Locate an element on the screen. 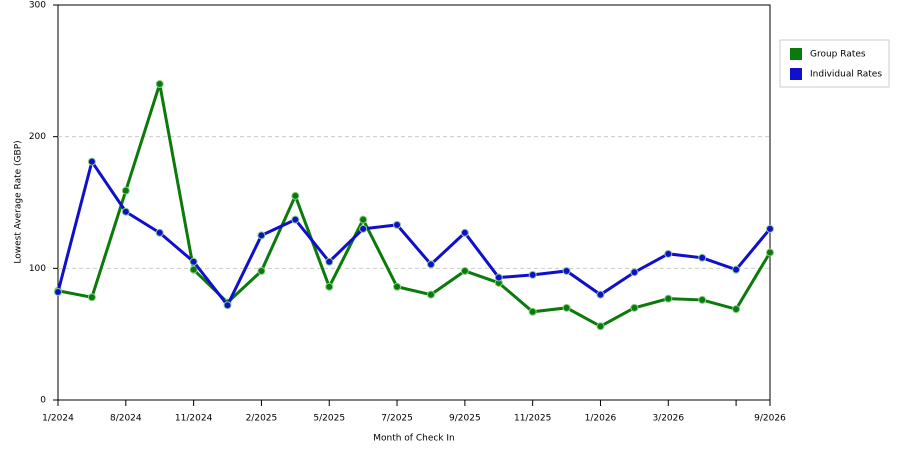  x-axis-label: Month of Check In is located at coordinates (414, 439).